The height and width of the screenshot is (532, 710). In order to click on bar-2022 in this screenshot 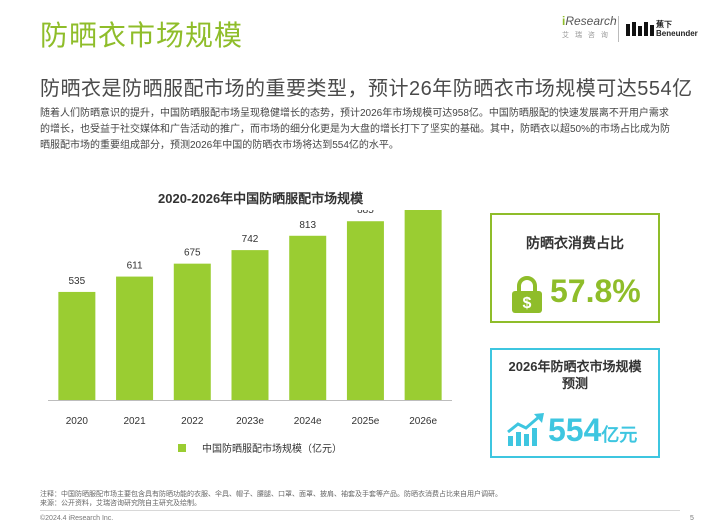, I will do `click(192, 331)`.